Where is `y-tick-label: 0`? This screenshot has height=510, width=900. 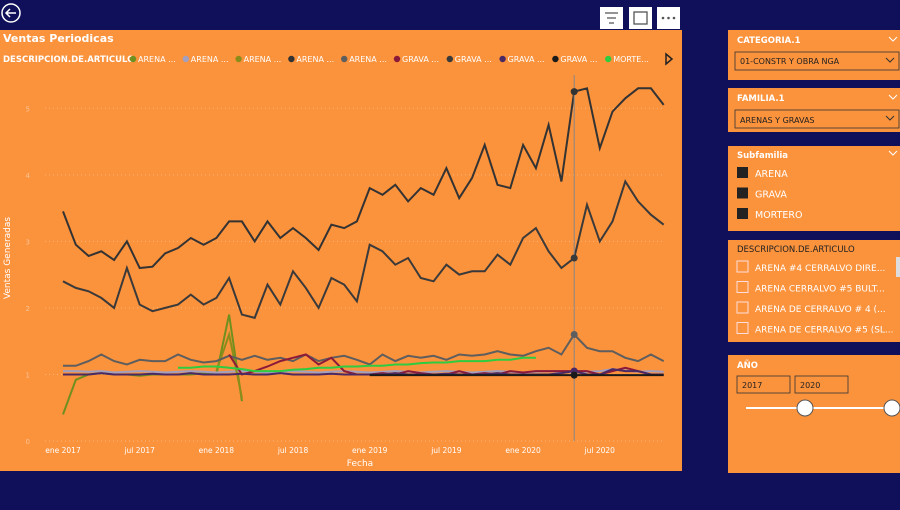
y-tick-label: 0 is located at coordinates (28, 442).